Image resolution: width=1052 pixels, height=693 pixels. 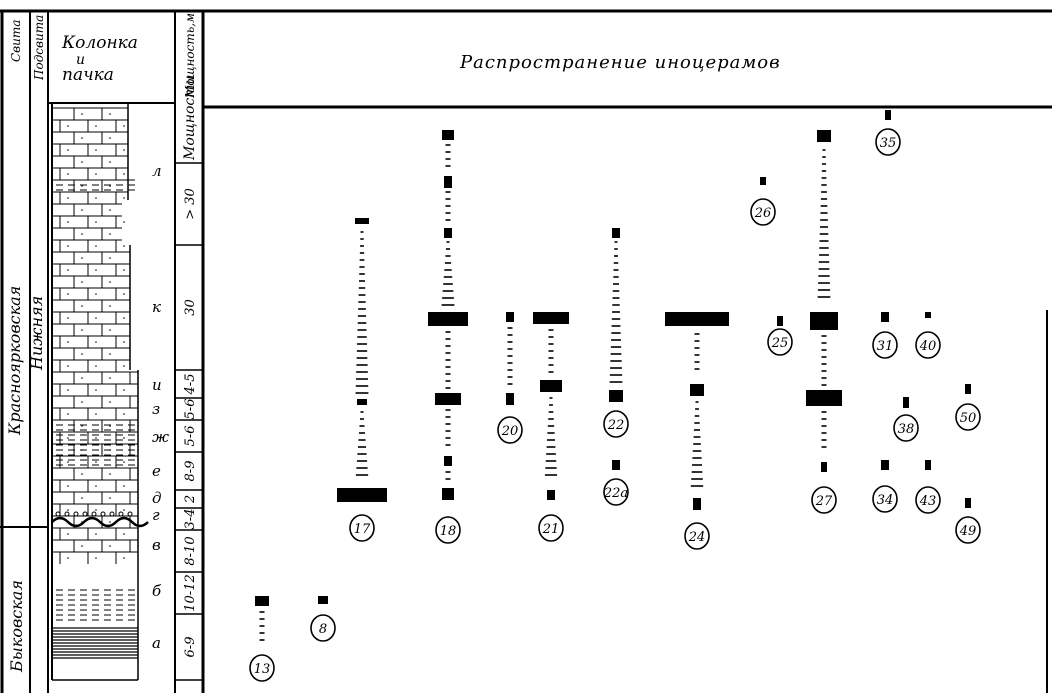 I want to click on taxon-range-38: 38, so click(x=906, y=419).